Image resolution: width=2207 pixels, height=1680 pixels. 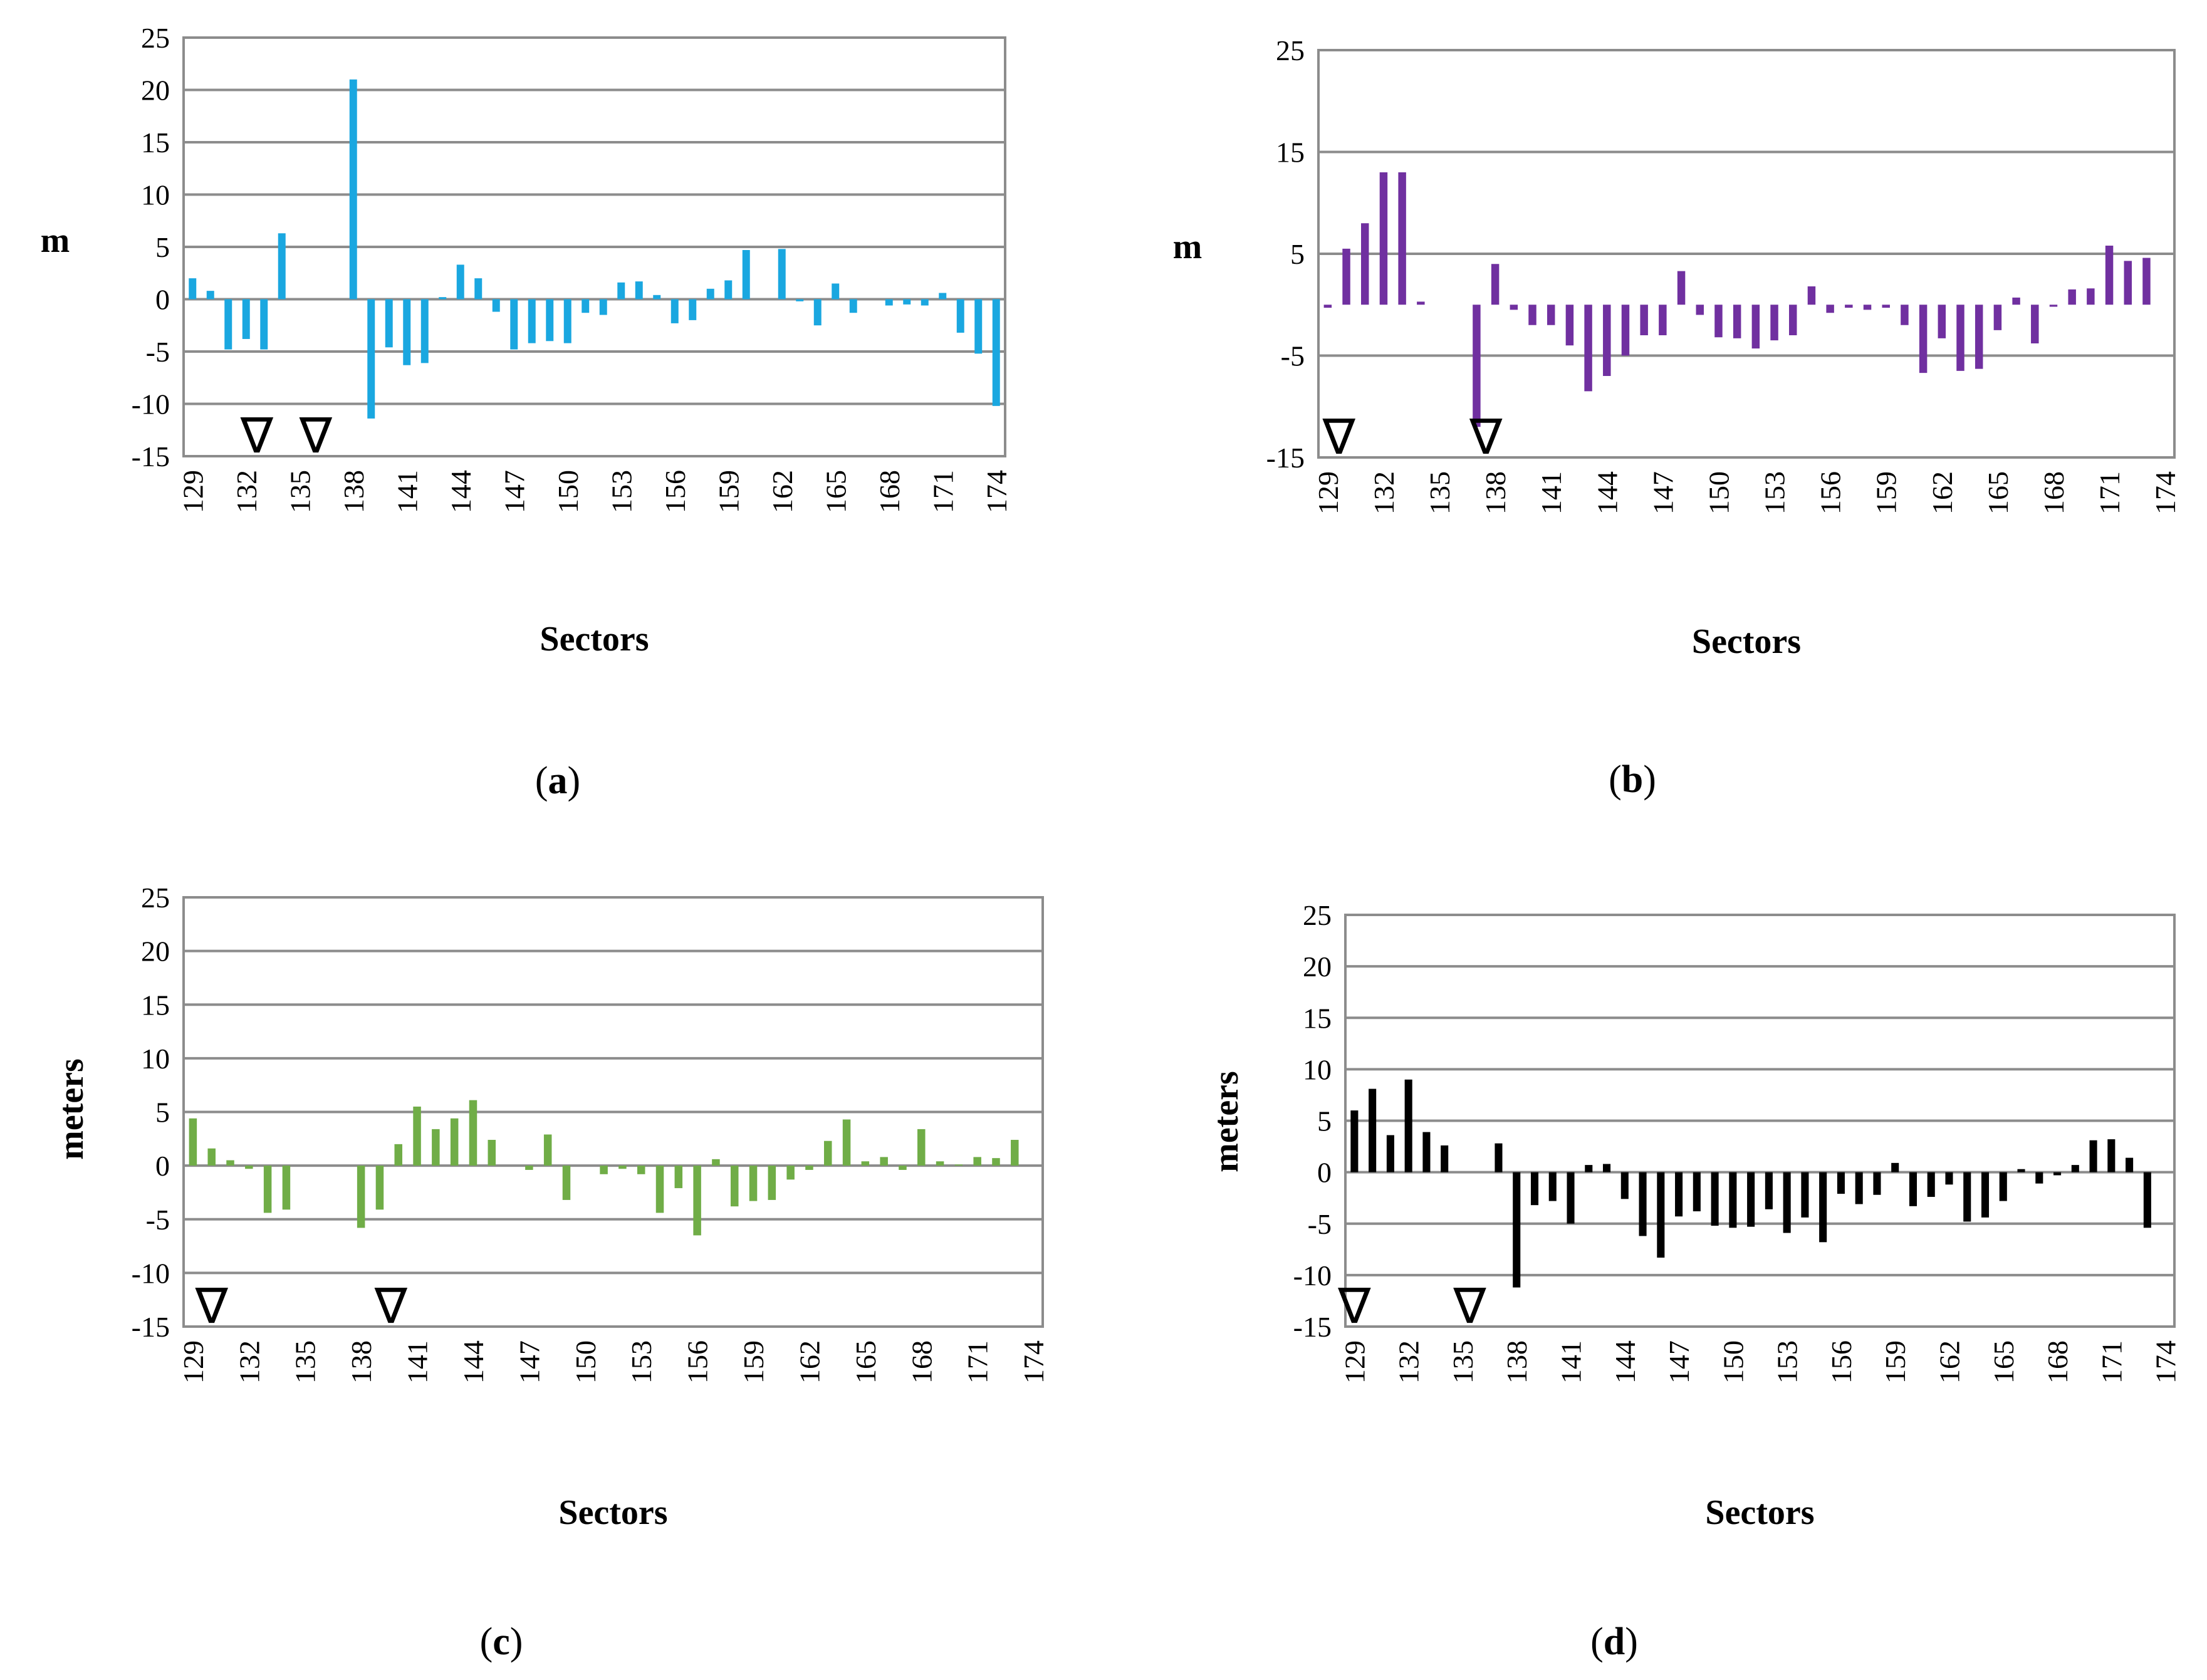 I want to click on y-tick-label: 10, so click(x=1317, y=1069).